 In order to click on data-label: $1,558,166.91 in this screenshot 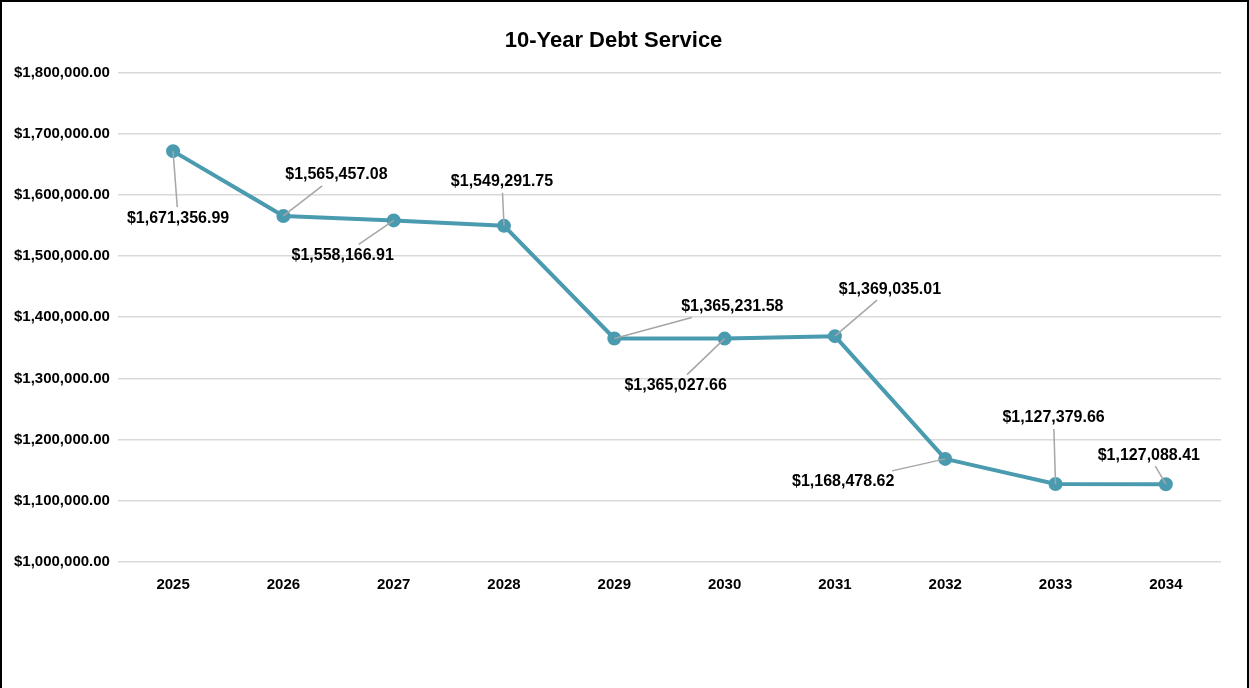, I will do `click(342, 254)`.